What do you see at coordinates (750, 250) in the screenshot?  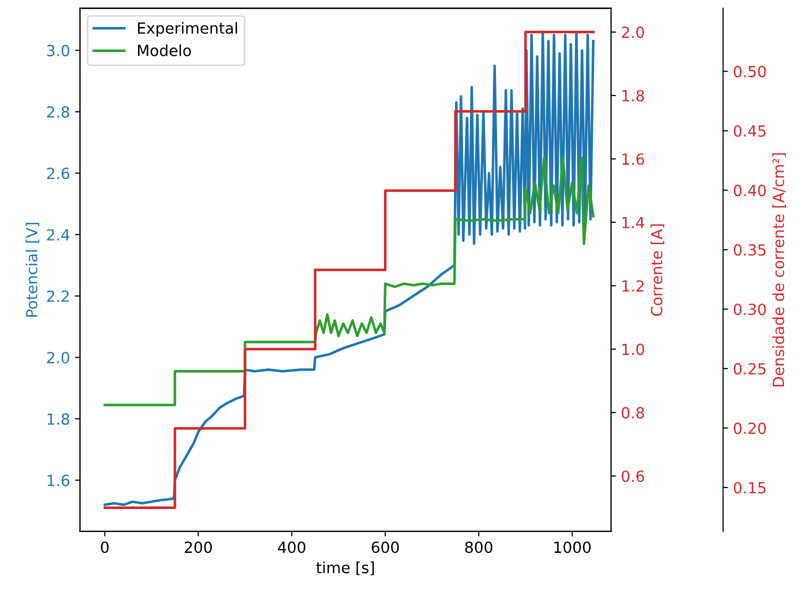 I see `y3-tick-label: 0.35` at bounding box center [750, 250].